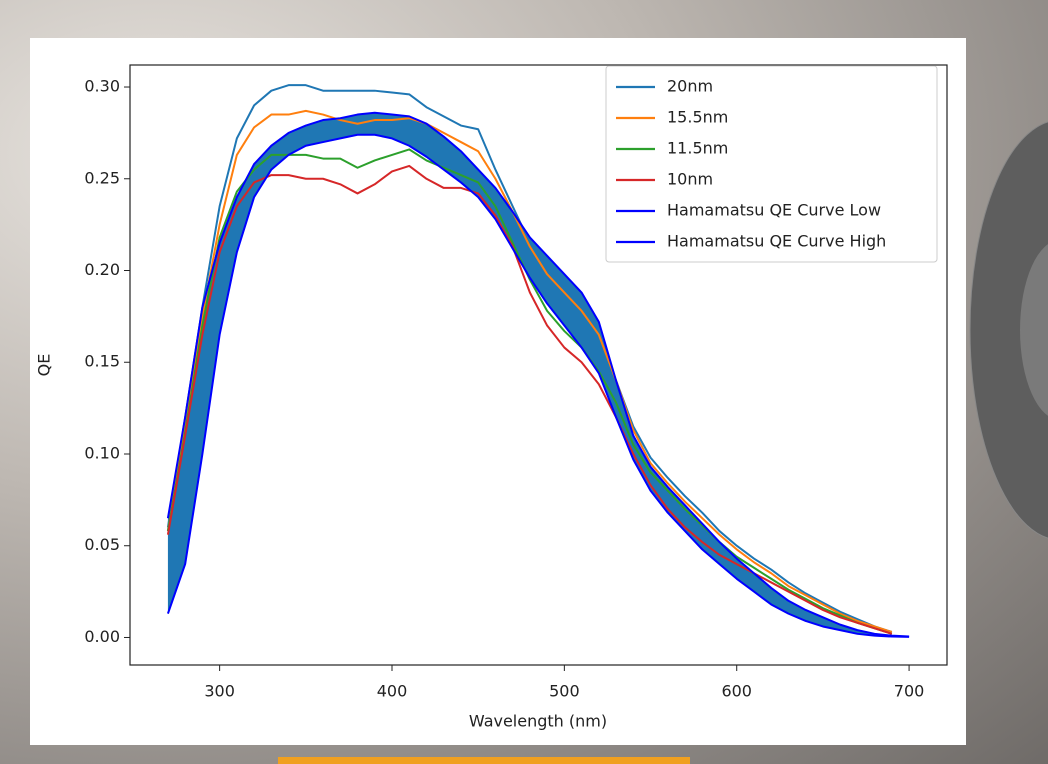 The height and width of the screenshot is (764, 1048). What do you see at coordinates (776, 241) in the screenshot?
I see `legend-label: Hamamatsu QE Curve High` at bounding box center [776, 241].